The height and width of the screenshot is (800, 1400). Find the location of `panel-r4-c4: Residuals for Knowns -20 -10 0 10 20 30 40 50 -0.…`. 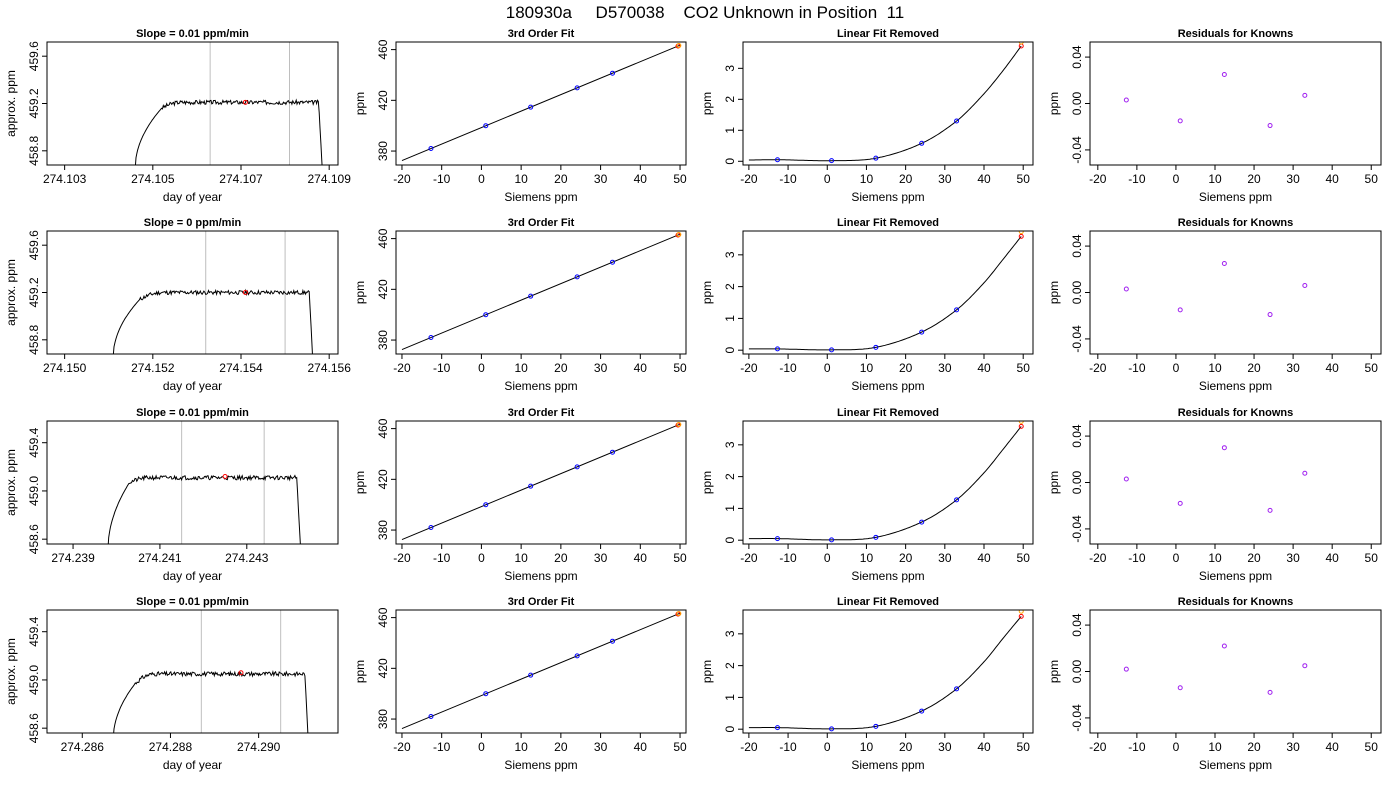

panel-r4-c4: Residuals for Knowns -20 -10 0 10 20 30 40 50 -0.… is located at coordinates (1214, 684).